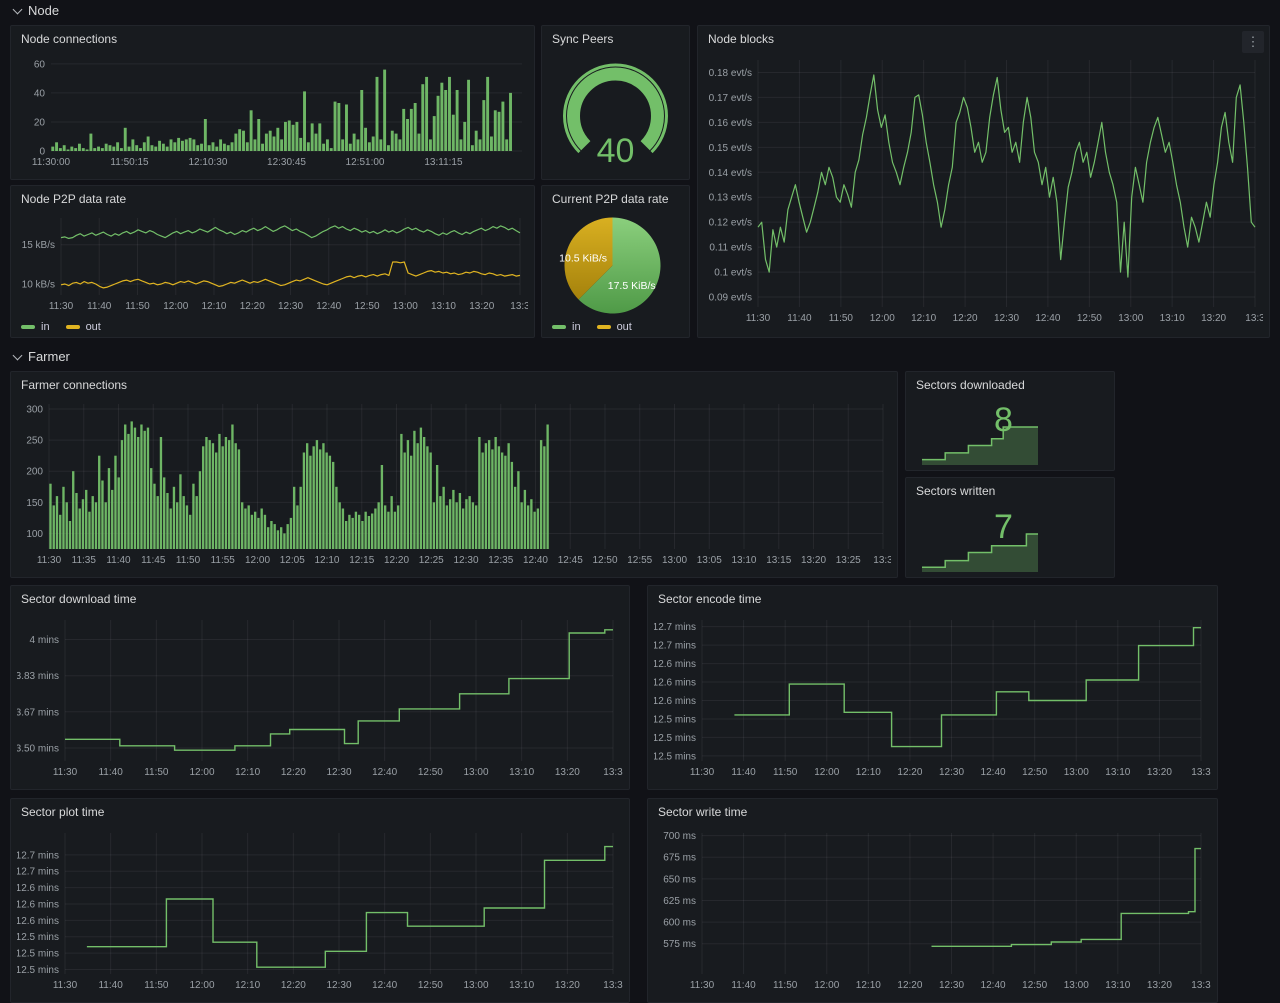  Describe the element at coordinates (74, 199) in the screenshot. I see `panel-title: Node P2P data rate` at that location.